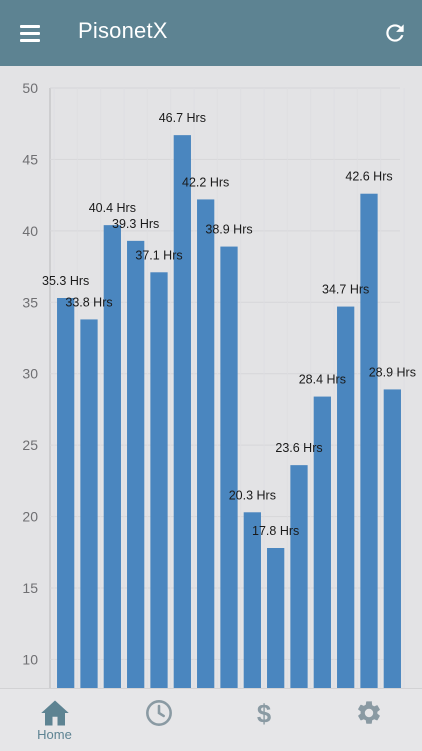 The width and height of the screenshot is (422, 751). What do you see at coordinates (30, 374) in the screenshot?
I see `y-tick-label: 30` at bounding box center [30, 374].